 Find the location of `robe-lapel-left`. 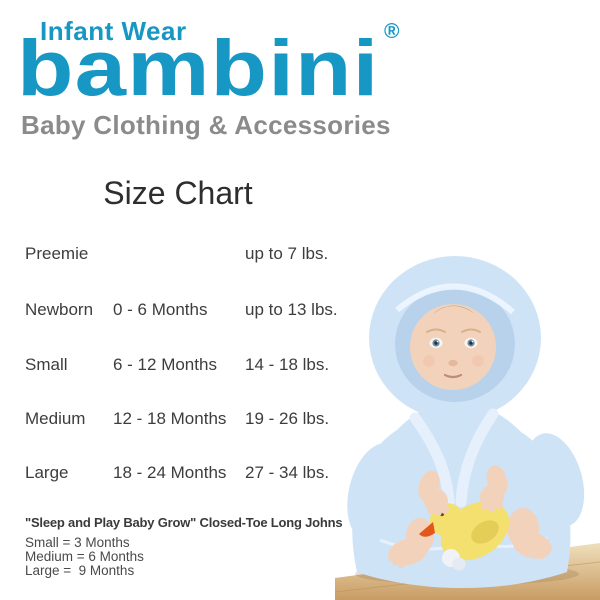

robe-lapel-left is located at coordinates (432, 460).